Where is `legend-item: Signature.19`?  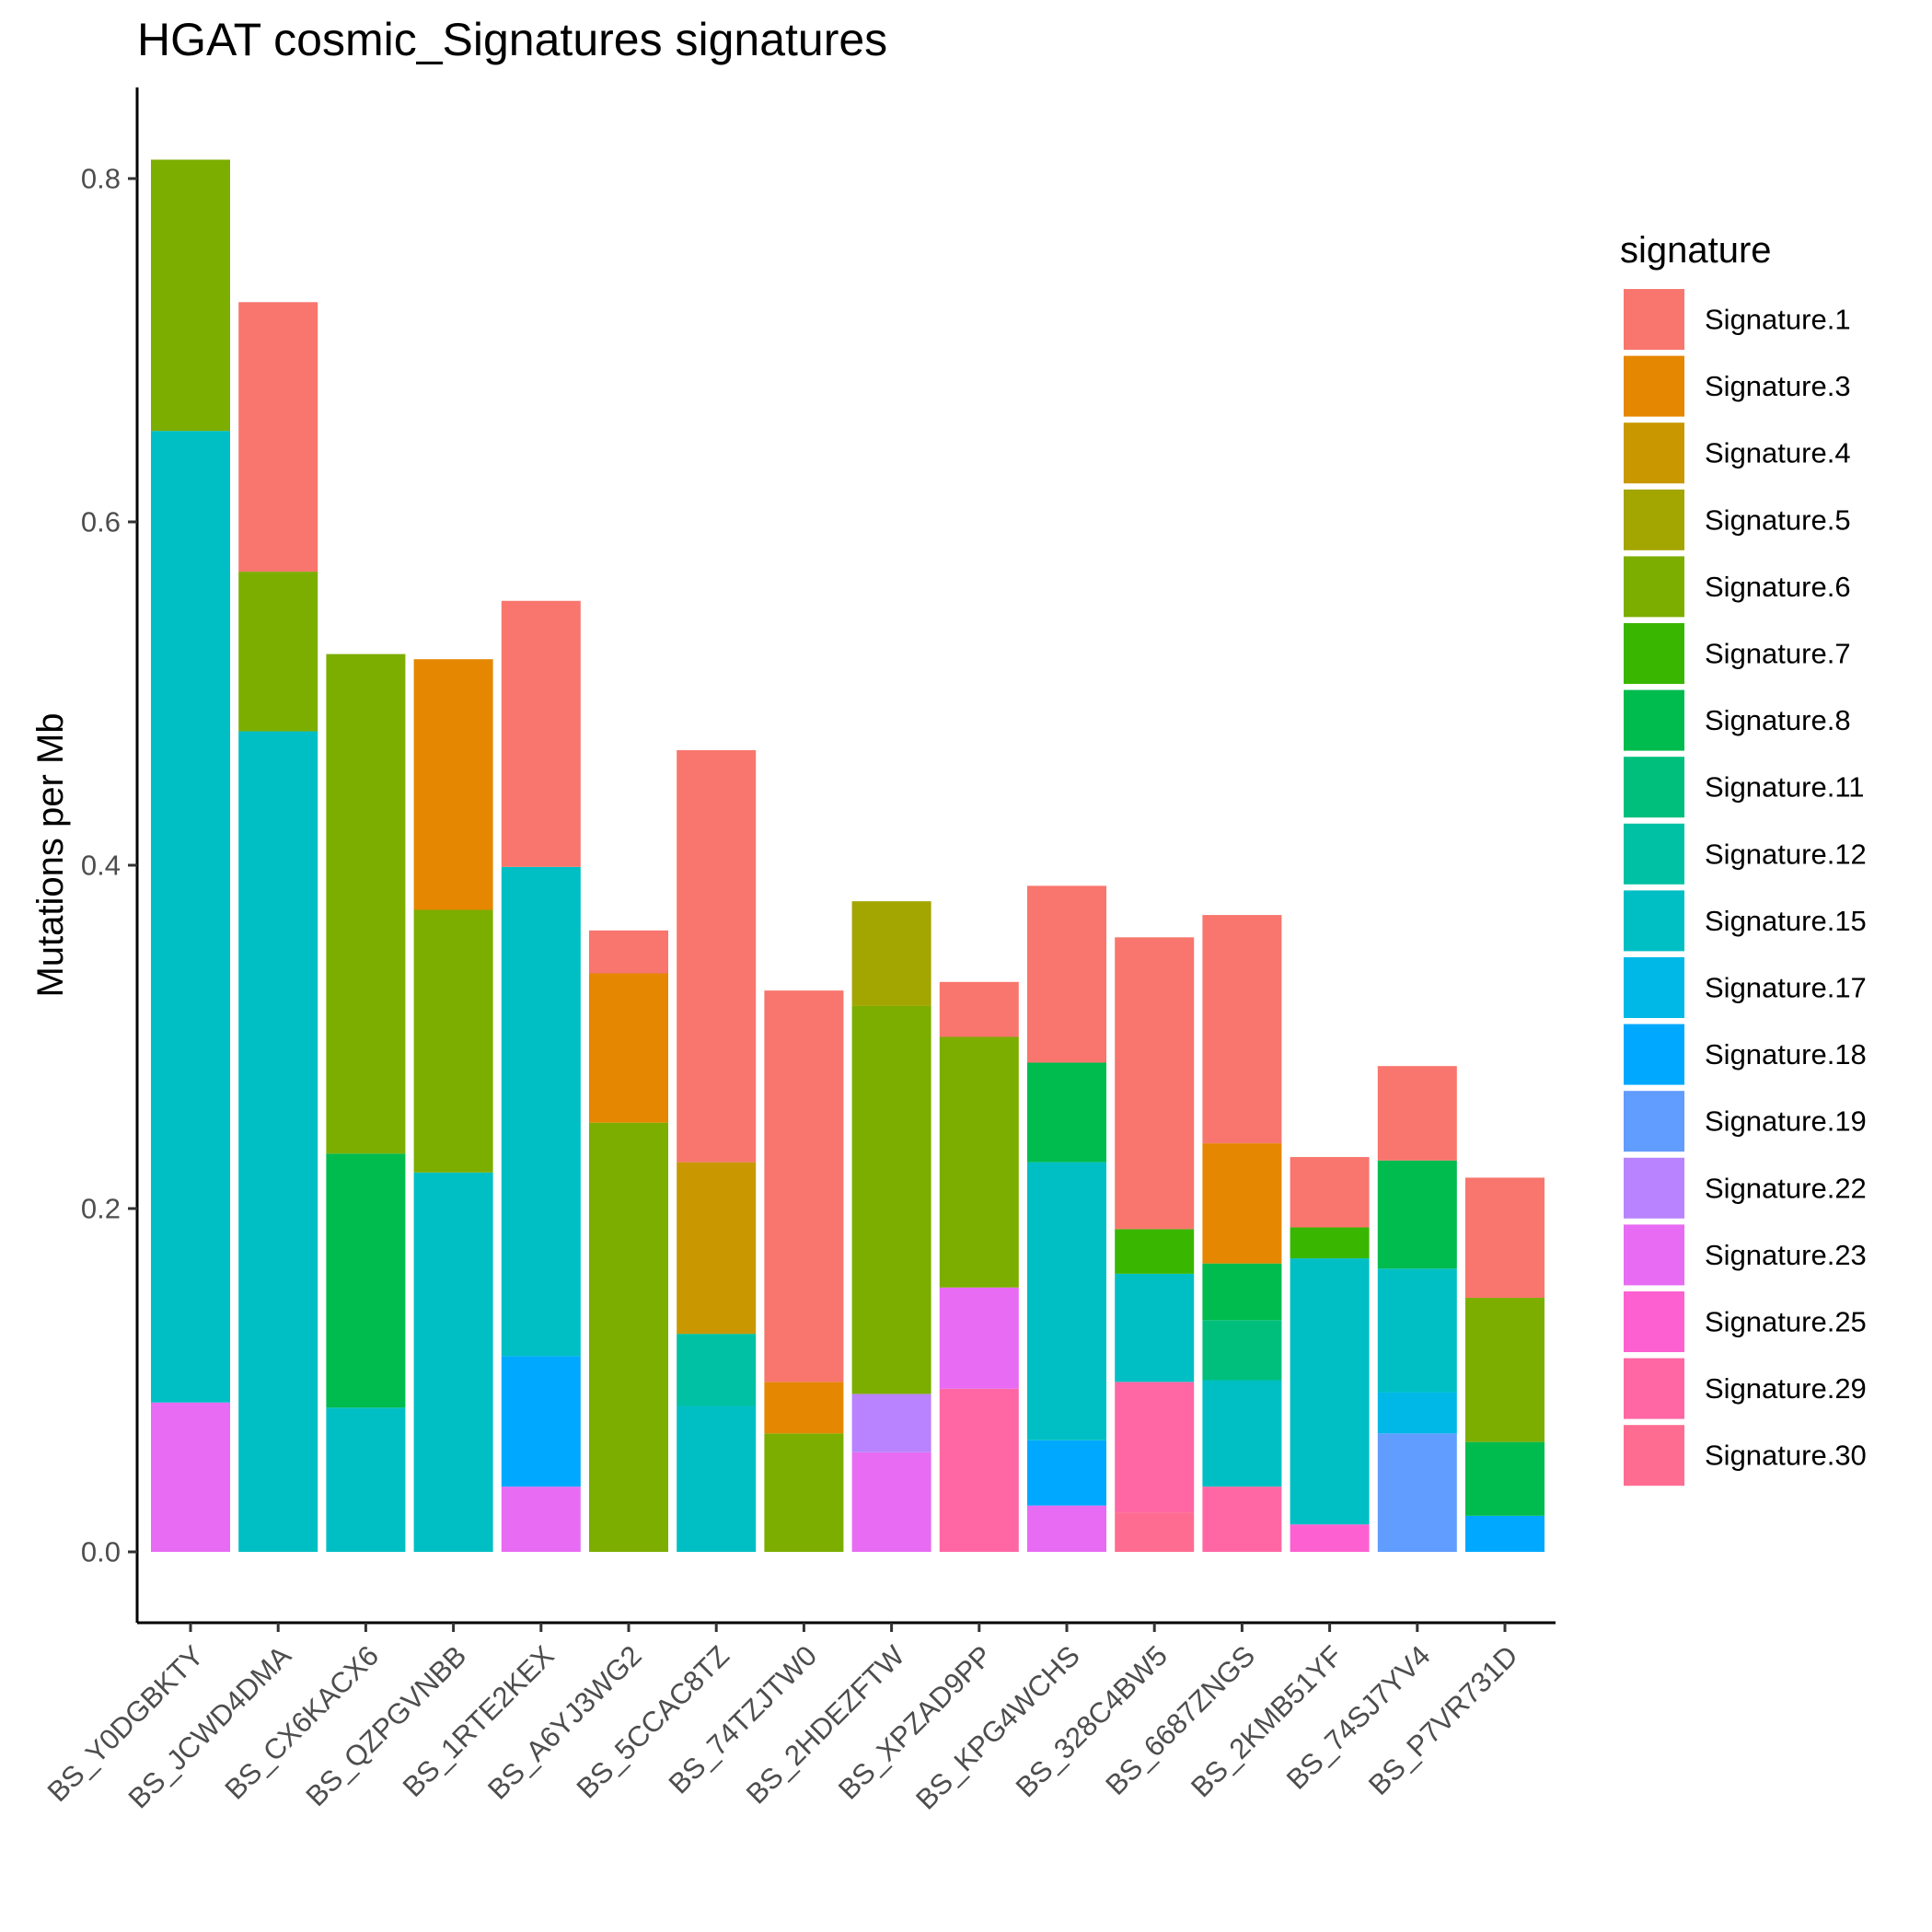 legend-item: Signature.19 is located at coordinates (1746, 1122).